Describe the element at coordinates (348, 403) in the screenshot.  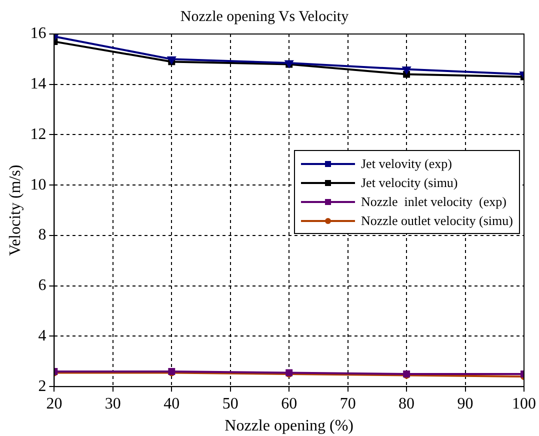
I see `x-tick-label: 70` at that location.